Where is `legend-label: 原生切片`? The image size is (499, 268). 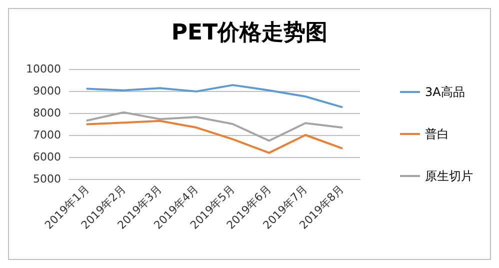
legend-label: 原生切片 is located at coordinates (449, 176).